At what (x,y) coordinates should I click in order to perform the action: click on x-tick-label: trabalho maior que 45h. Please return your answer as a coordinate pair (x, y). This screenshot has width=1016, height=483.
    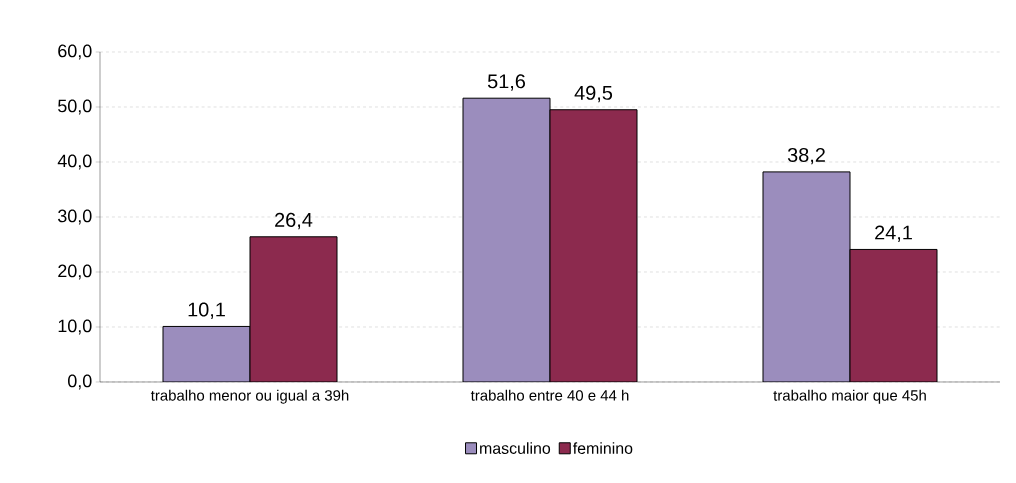
    Looking at the image, I should click on (849, 396).